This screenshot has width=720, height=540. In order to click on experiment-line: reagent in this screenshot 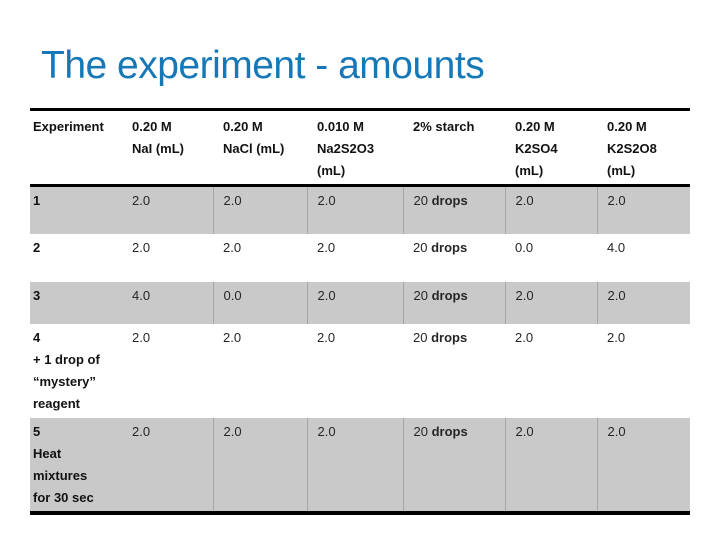, I will do `click(56, 403)`.